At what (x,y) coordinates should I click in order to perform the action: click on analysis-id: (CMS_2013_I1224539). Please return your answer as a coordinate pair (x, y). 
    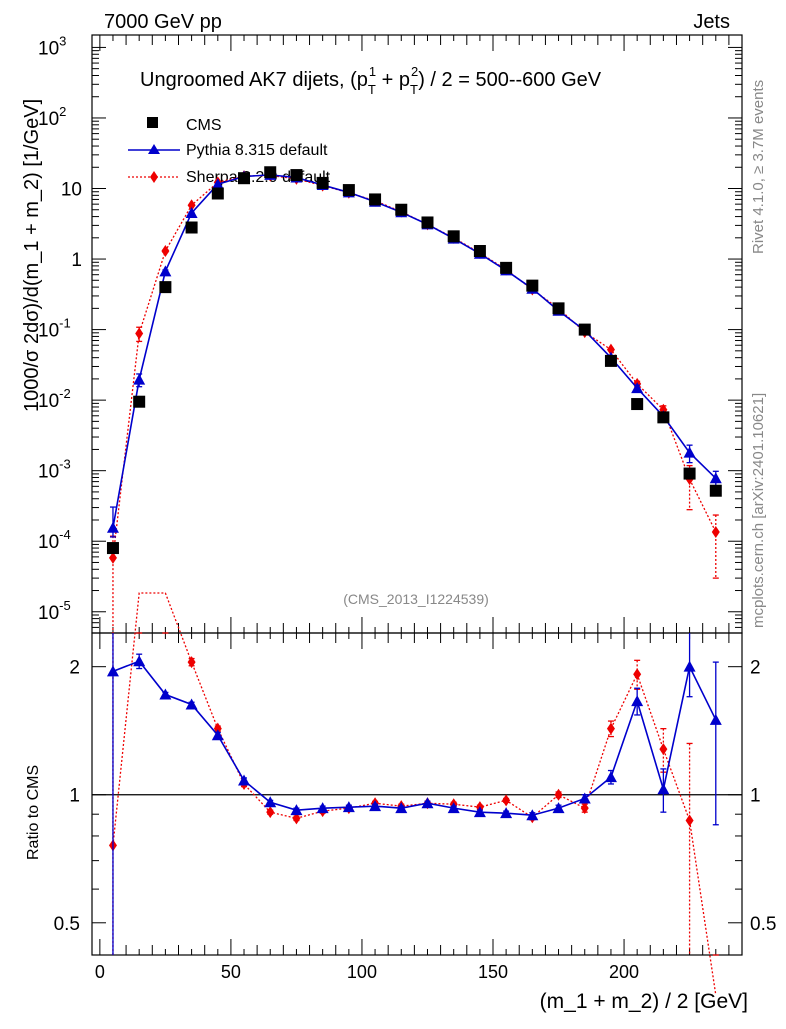
    Looking at the image, I should click on (416, 599).